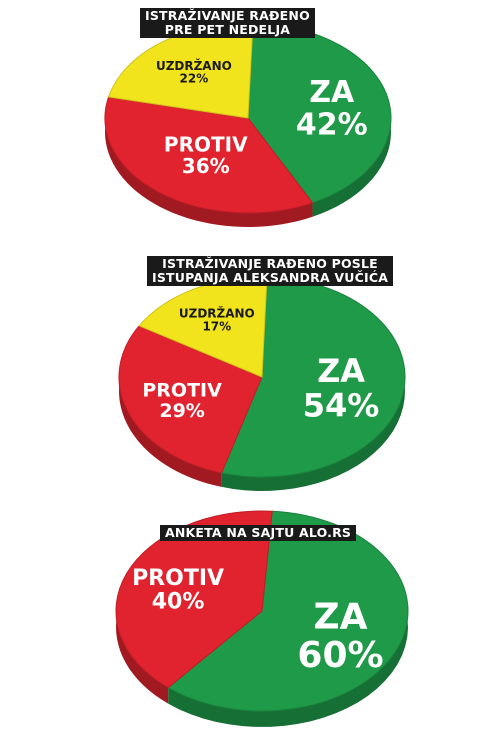  I want to click on pie-2-label-uzdržano: UZDRŽANO, so click(217, 313).